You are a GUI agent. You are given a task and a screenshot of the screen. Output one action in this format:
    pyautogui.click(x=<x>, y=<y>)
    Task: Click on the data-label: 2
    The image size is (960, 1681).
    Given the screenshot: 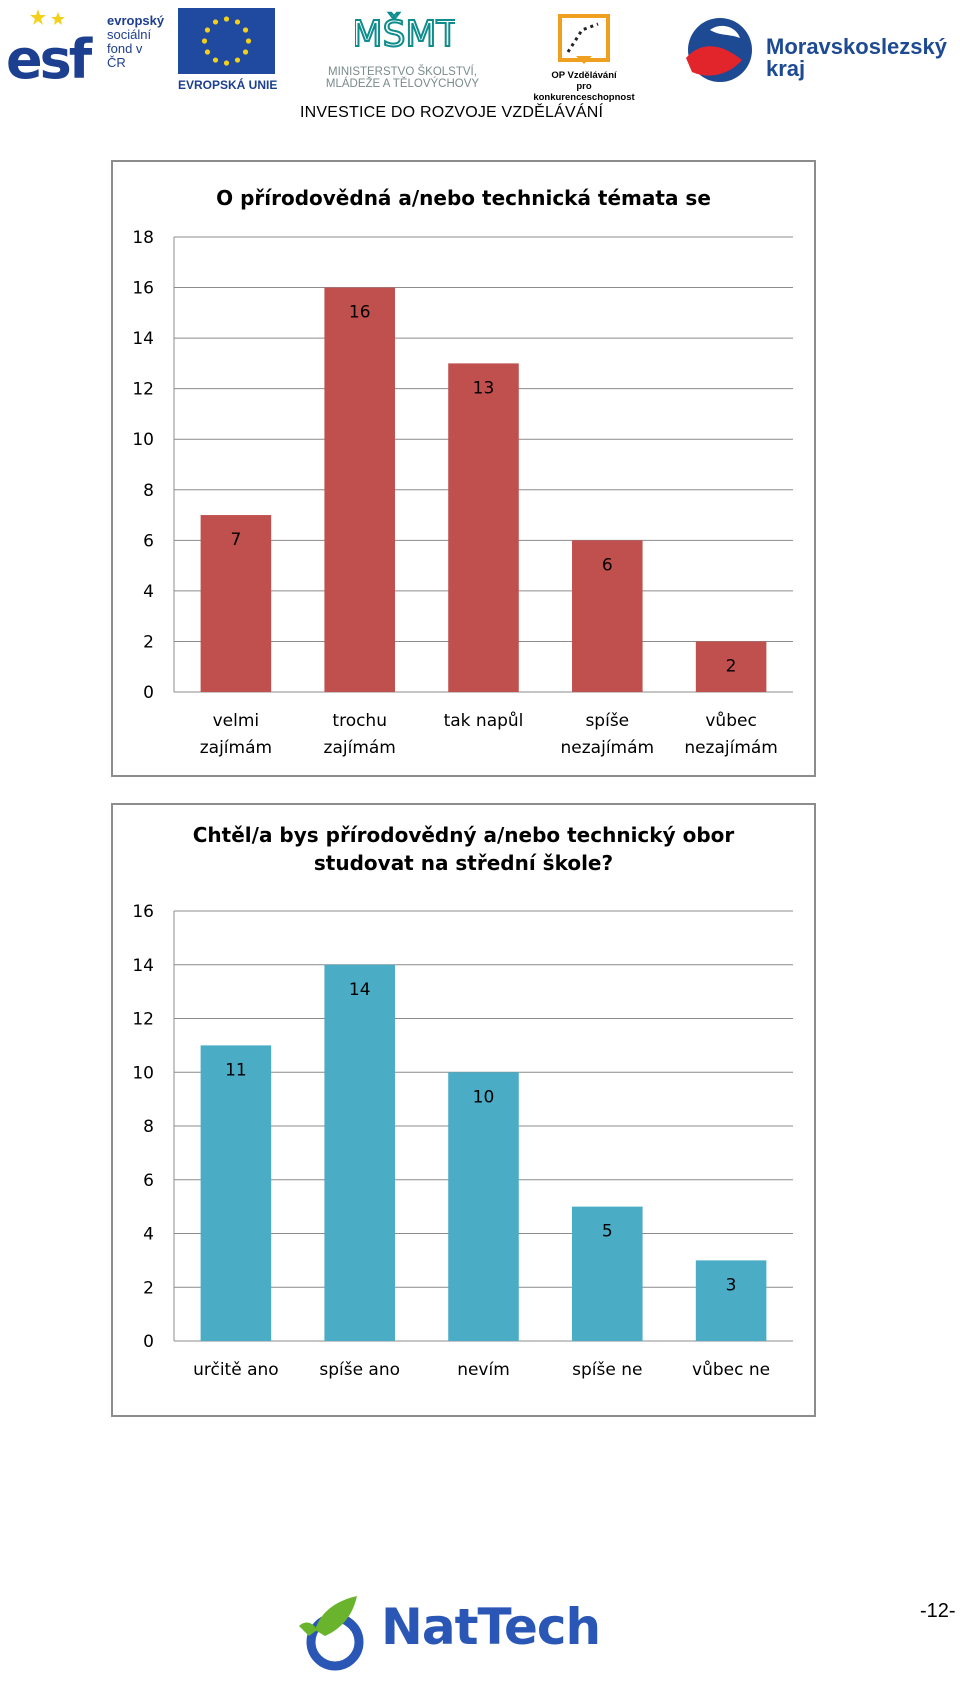 What is the action you would take?
    pyautogui.click(x=731, y=666)
    